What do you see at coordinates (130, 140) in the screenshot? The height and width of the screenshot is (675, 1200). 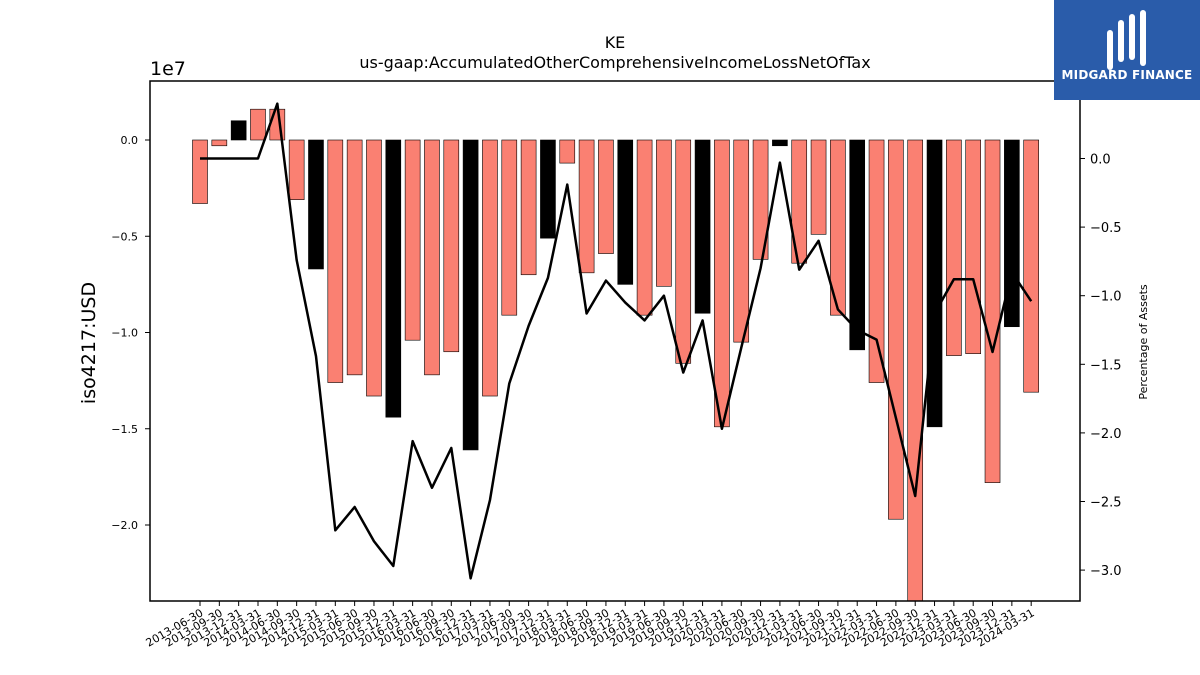 I see `y-tick-label: 0.0` at bounding box center [130, 140].